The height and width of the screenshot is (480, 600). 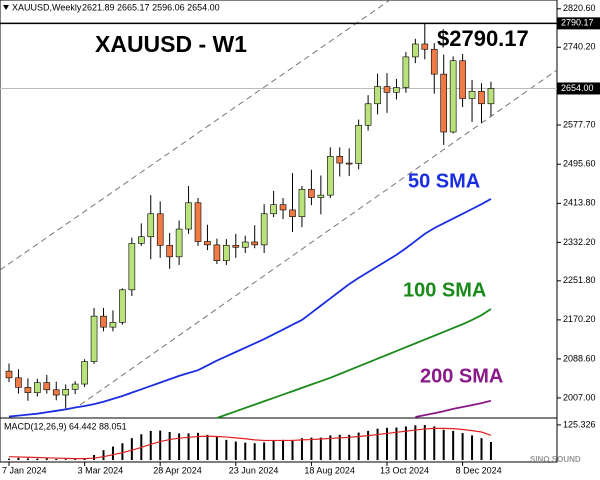 I want to click on ohlc: 2621.89 2665.17 2596.06 2654.00, so click(x=151, y=7).